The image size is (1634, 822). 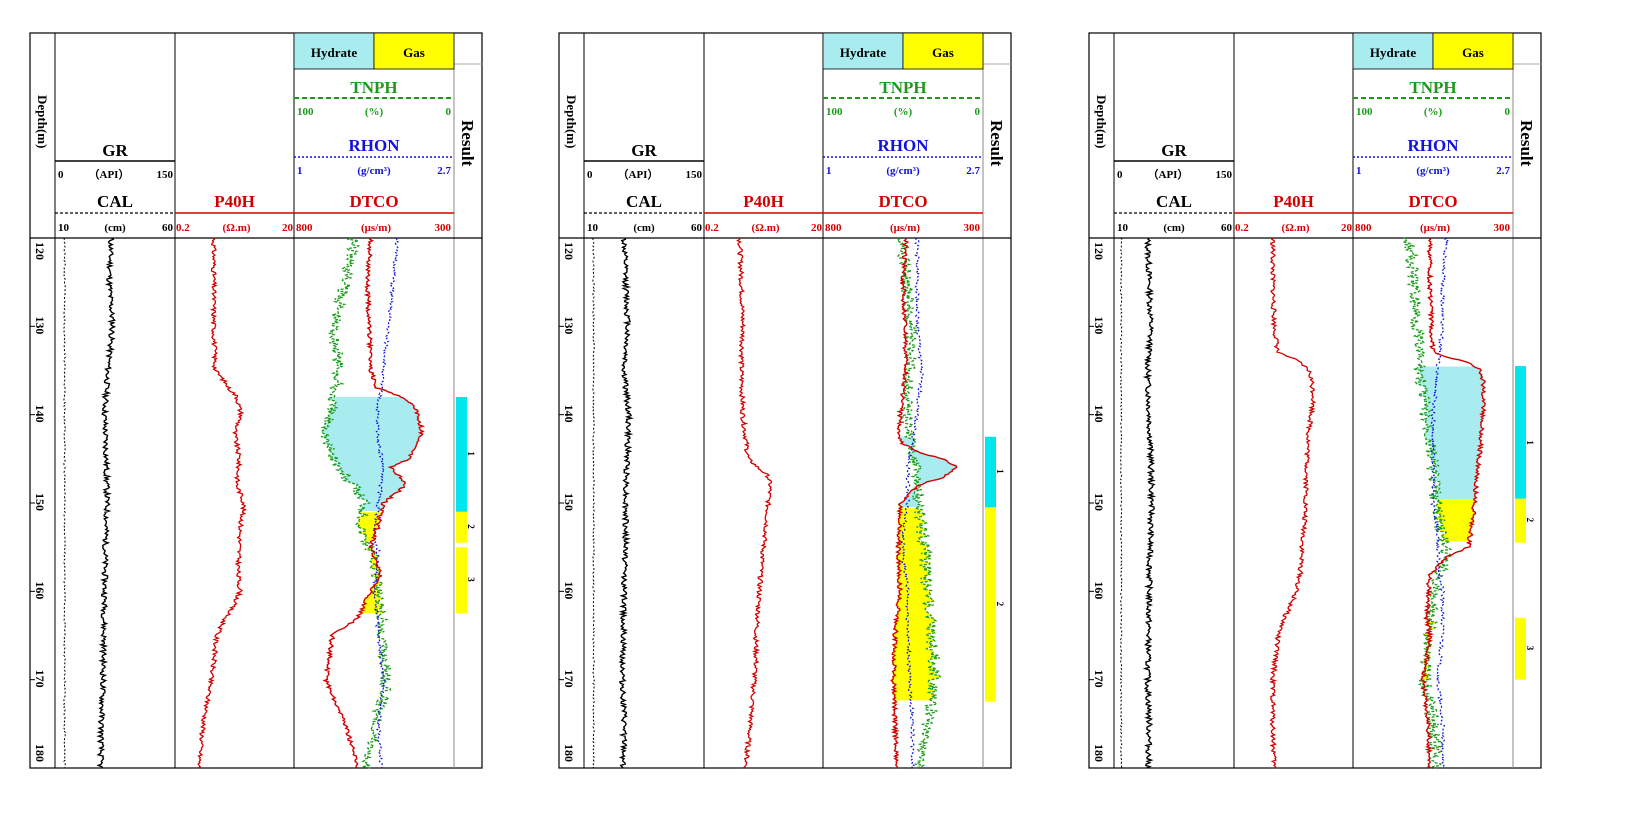 I want to click on tnph-scale-min: 100, so click(x=834, y=112).